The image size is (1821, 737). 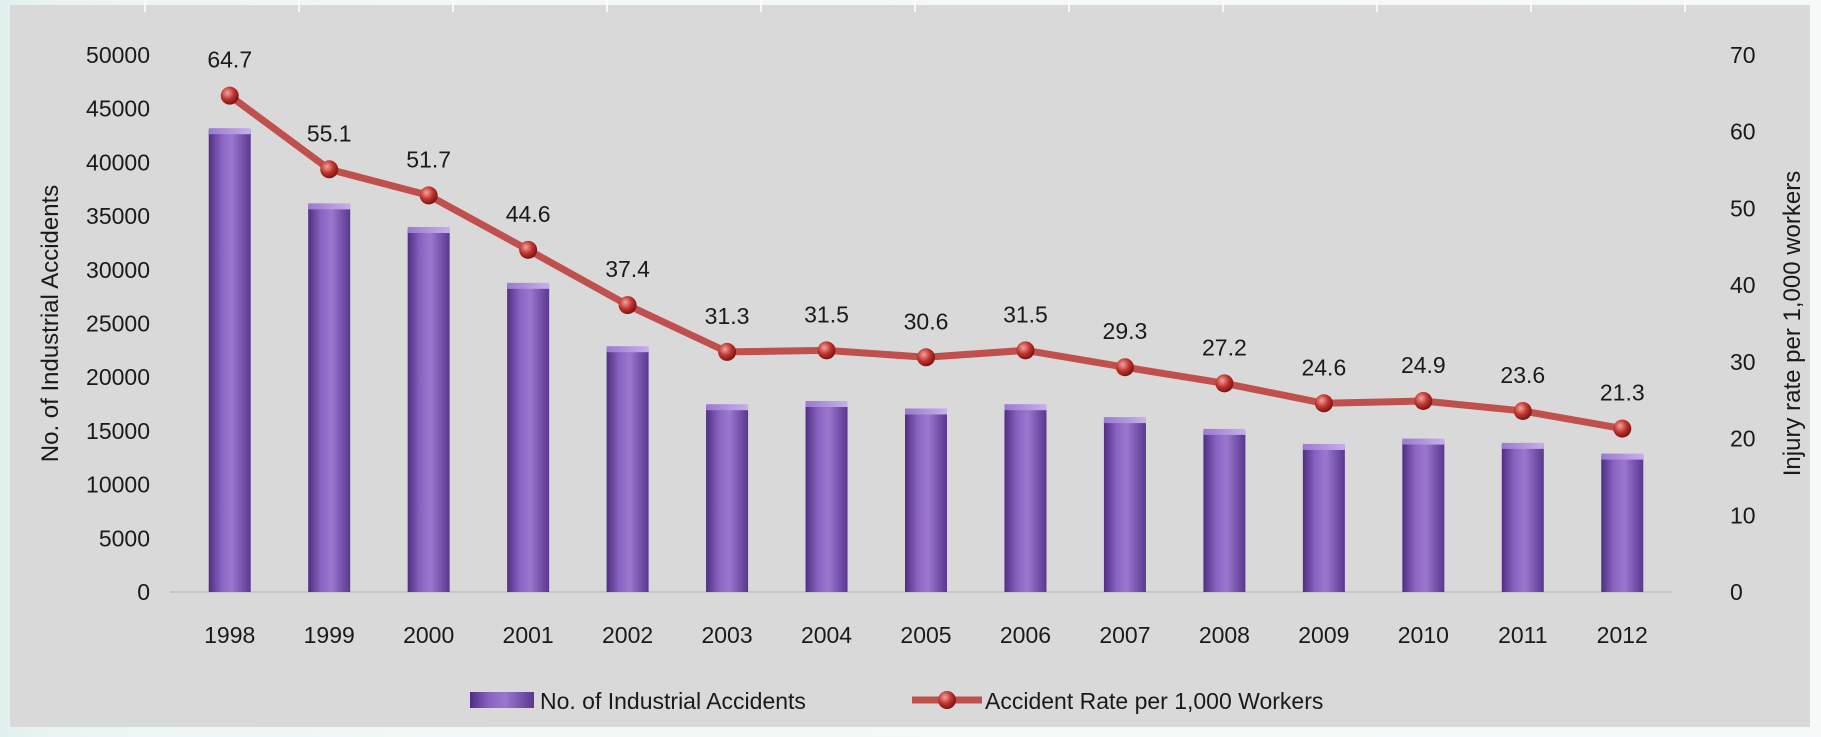 I want to click on x-tick-label: 2012, so click(x=1622, y=635).